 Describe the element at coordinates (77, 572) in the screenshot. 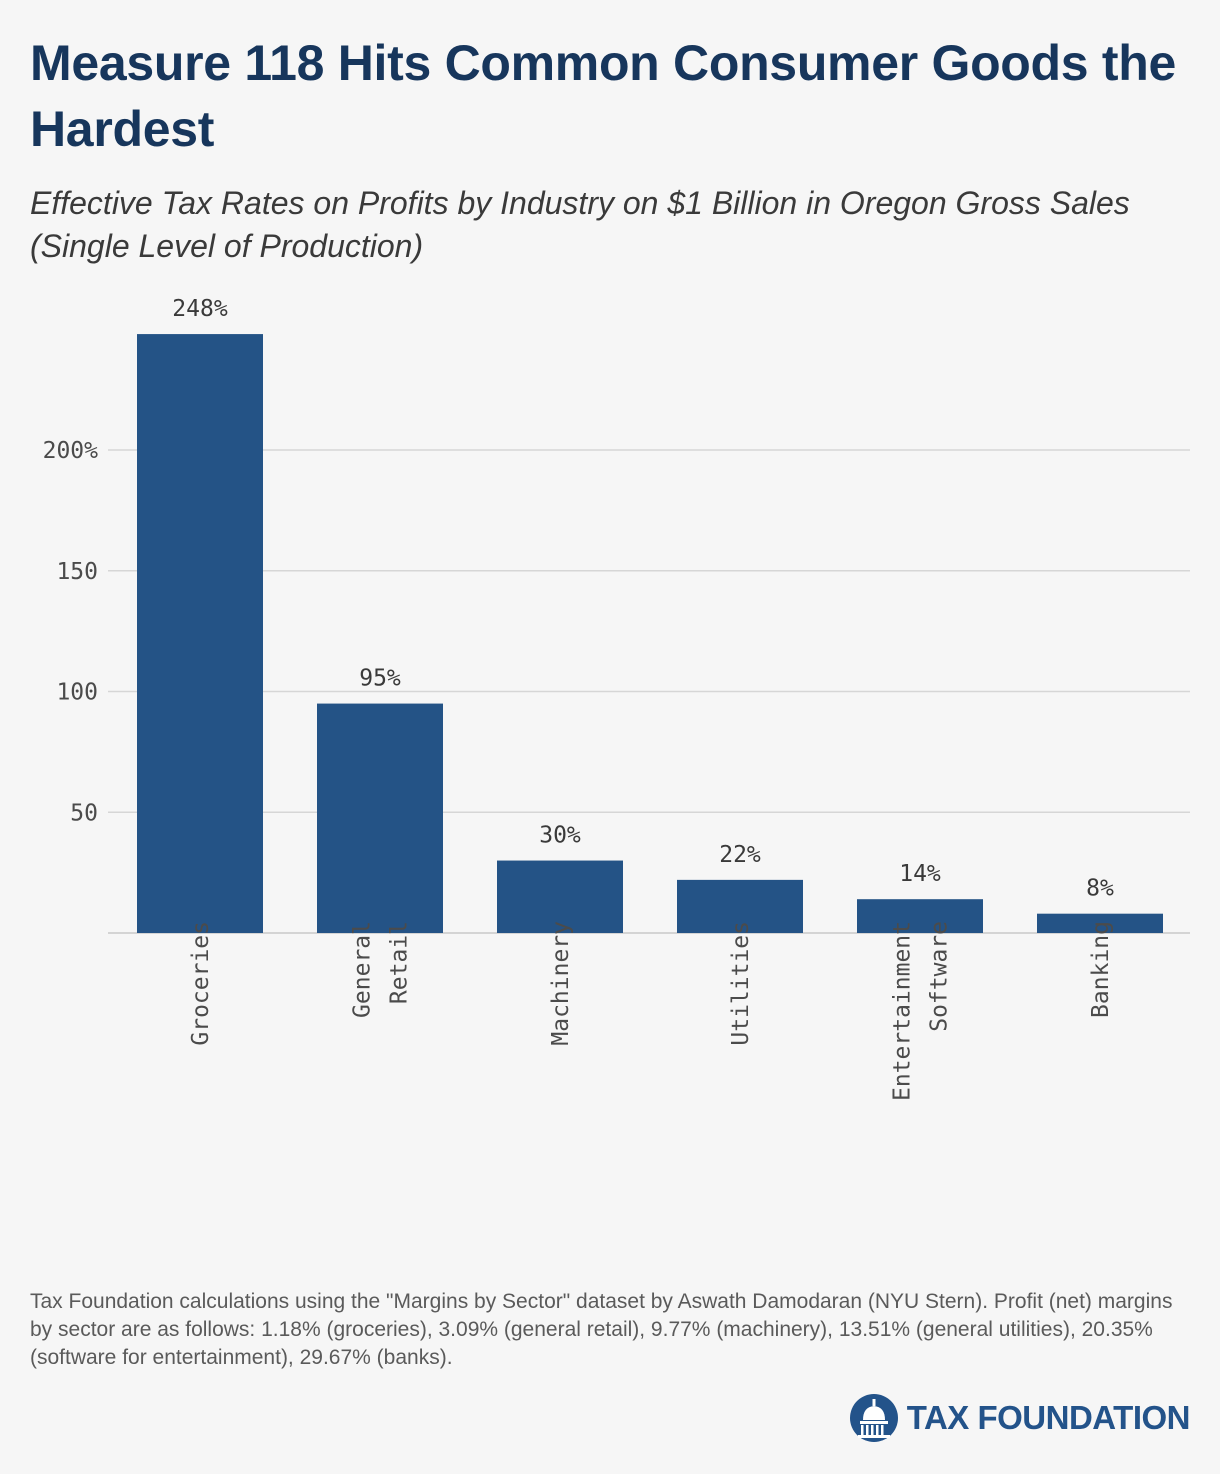

I see `y-tick-label: 150` at that location.